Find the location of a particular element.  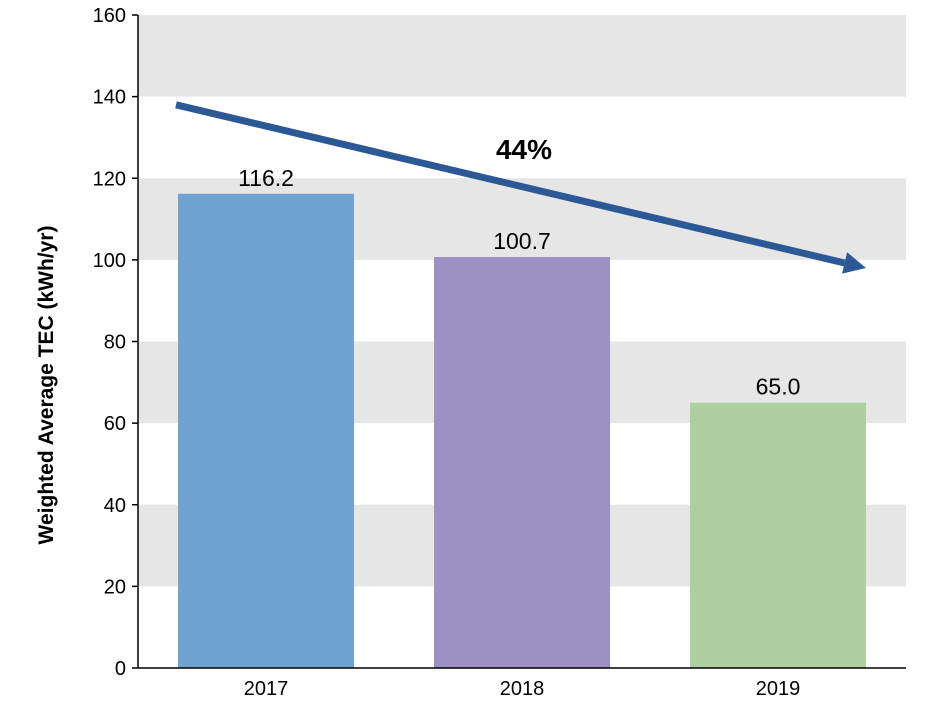

x-tick-labels: 2017 2018 2019 is located at coordinates (522, 689).